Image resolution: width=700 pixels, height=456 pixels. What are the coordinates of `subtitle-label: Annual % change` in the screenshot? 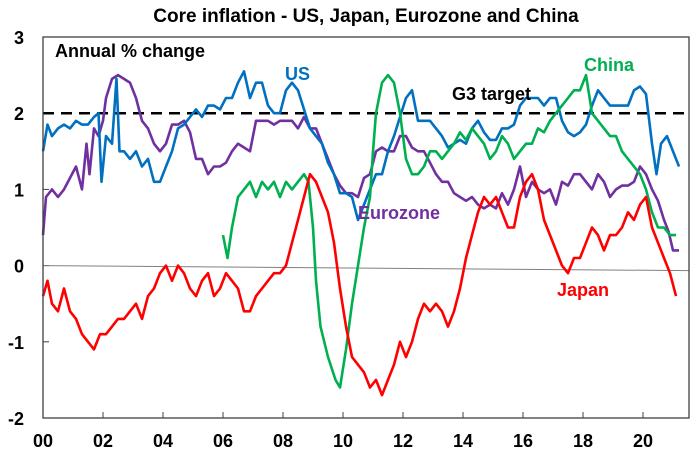 It's located at (130, 51).